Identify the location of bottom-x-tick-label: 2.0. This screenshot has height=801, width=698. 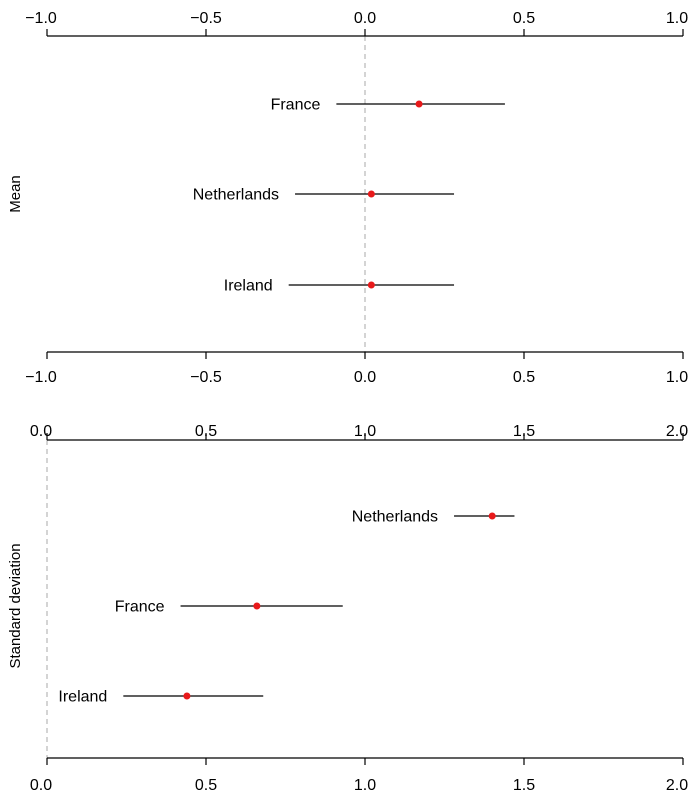
(677, 785).